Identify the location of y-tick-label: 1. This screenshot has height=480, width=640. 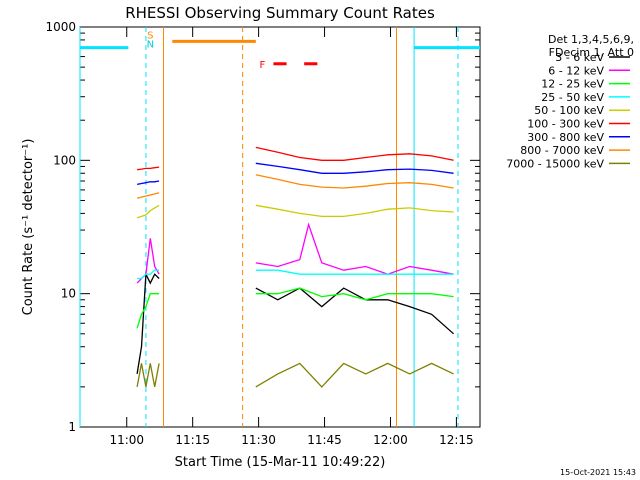
(72, 427).